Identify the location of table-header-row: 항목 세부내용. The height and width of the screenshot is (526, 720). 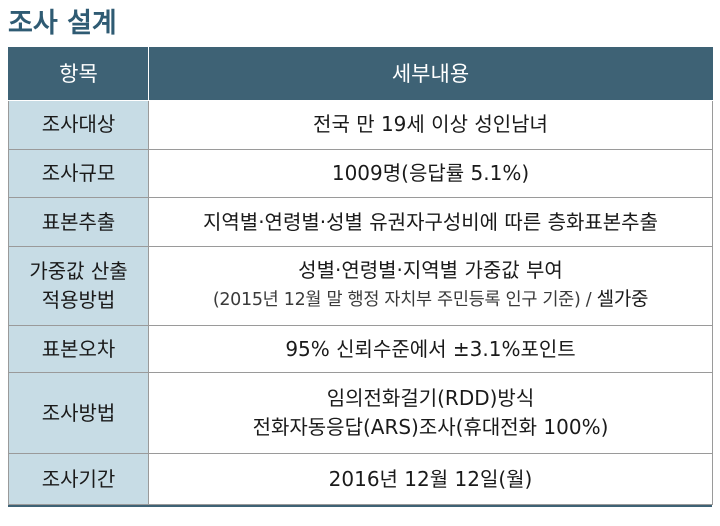
(360, 74).